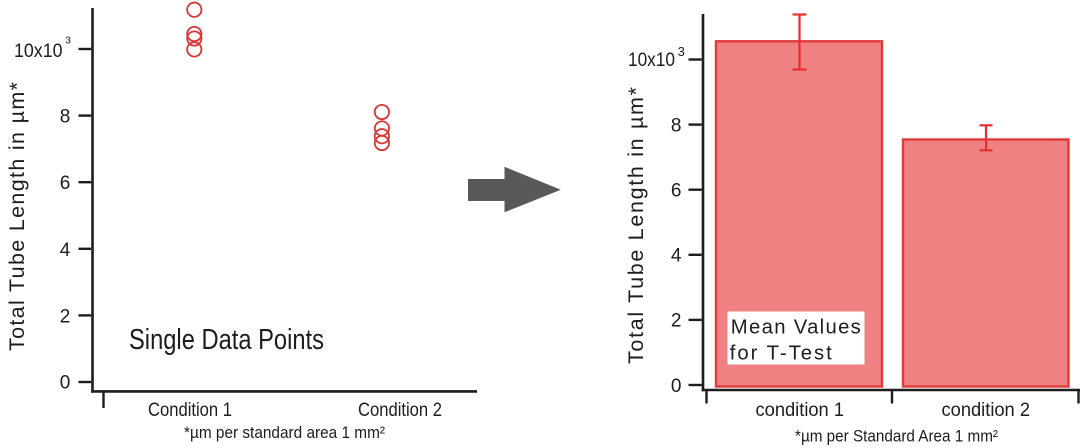 The height and width of the screenshot is (448, 1080). Describe the element at coordinates (986, 410) in the screenshot. I see `svg-text: condition 2` at that location.